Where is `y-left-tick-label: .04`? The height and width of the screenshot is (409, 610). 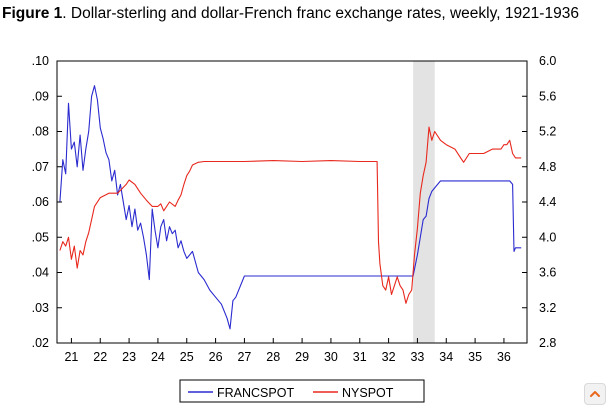
y-left-tick-label: .04 is located at coordinates (40, 273).